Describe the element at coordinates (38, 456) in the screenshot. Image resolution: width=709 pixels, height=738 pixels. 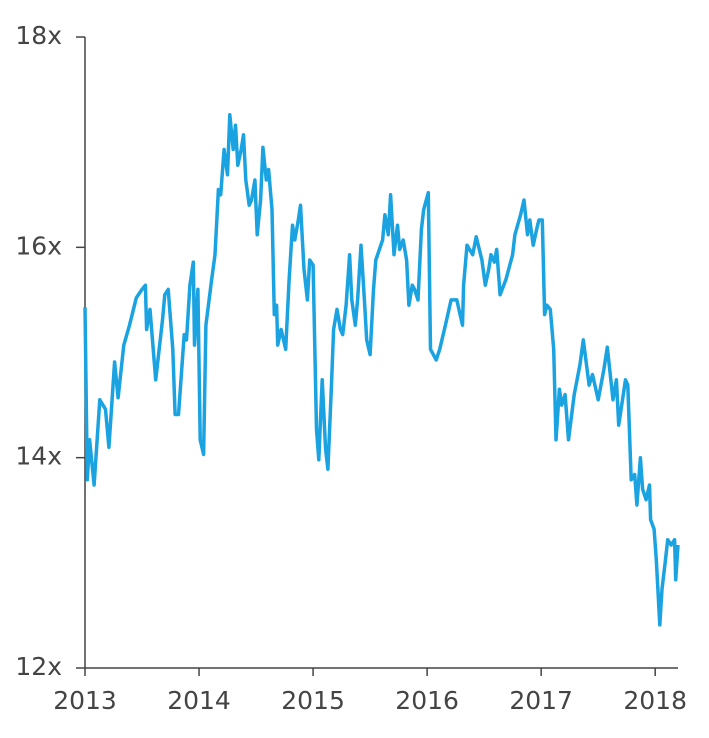
I see `y-tick-label: 14x` at that location.